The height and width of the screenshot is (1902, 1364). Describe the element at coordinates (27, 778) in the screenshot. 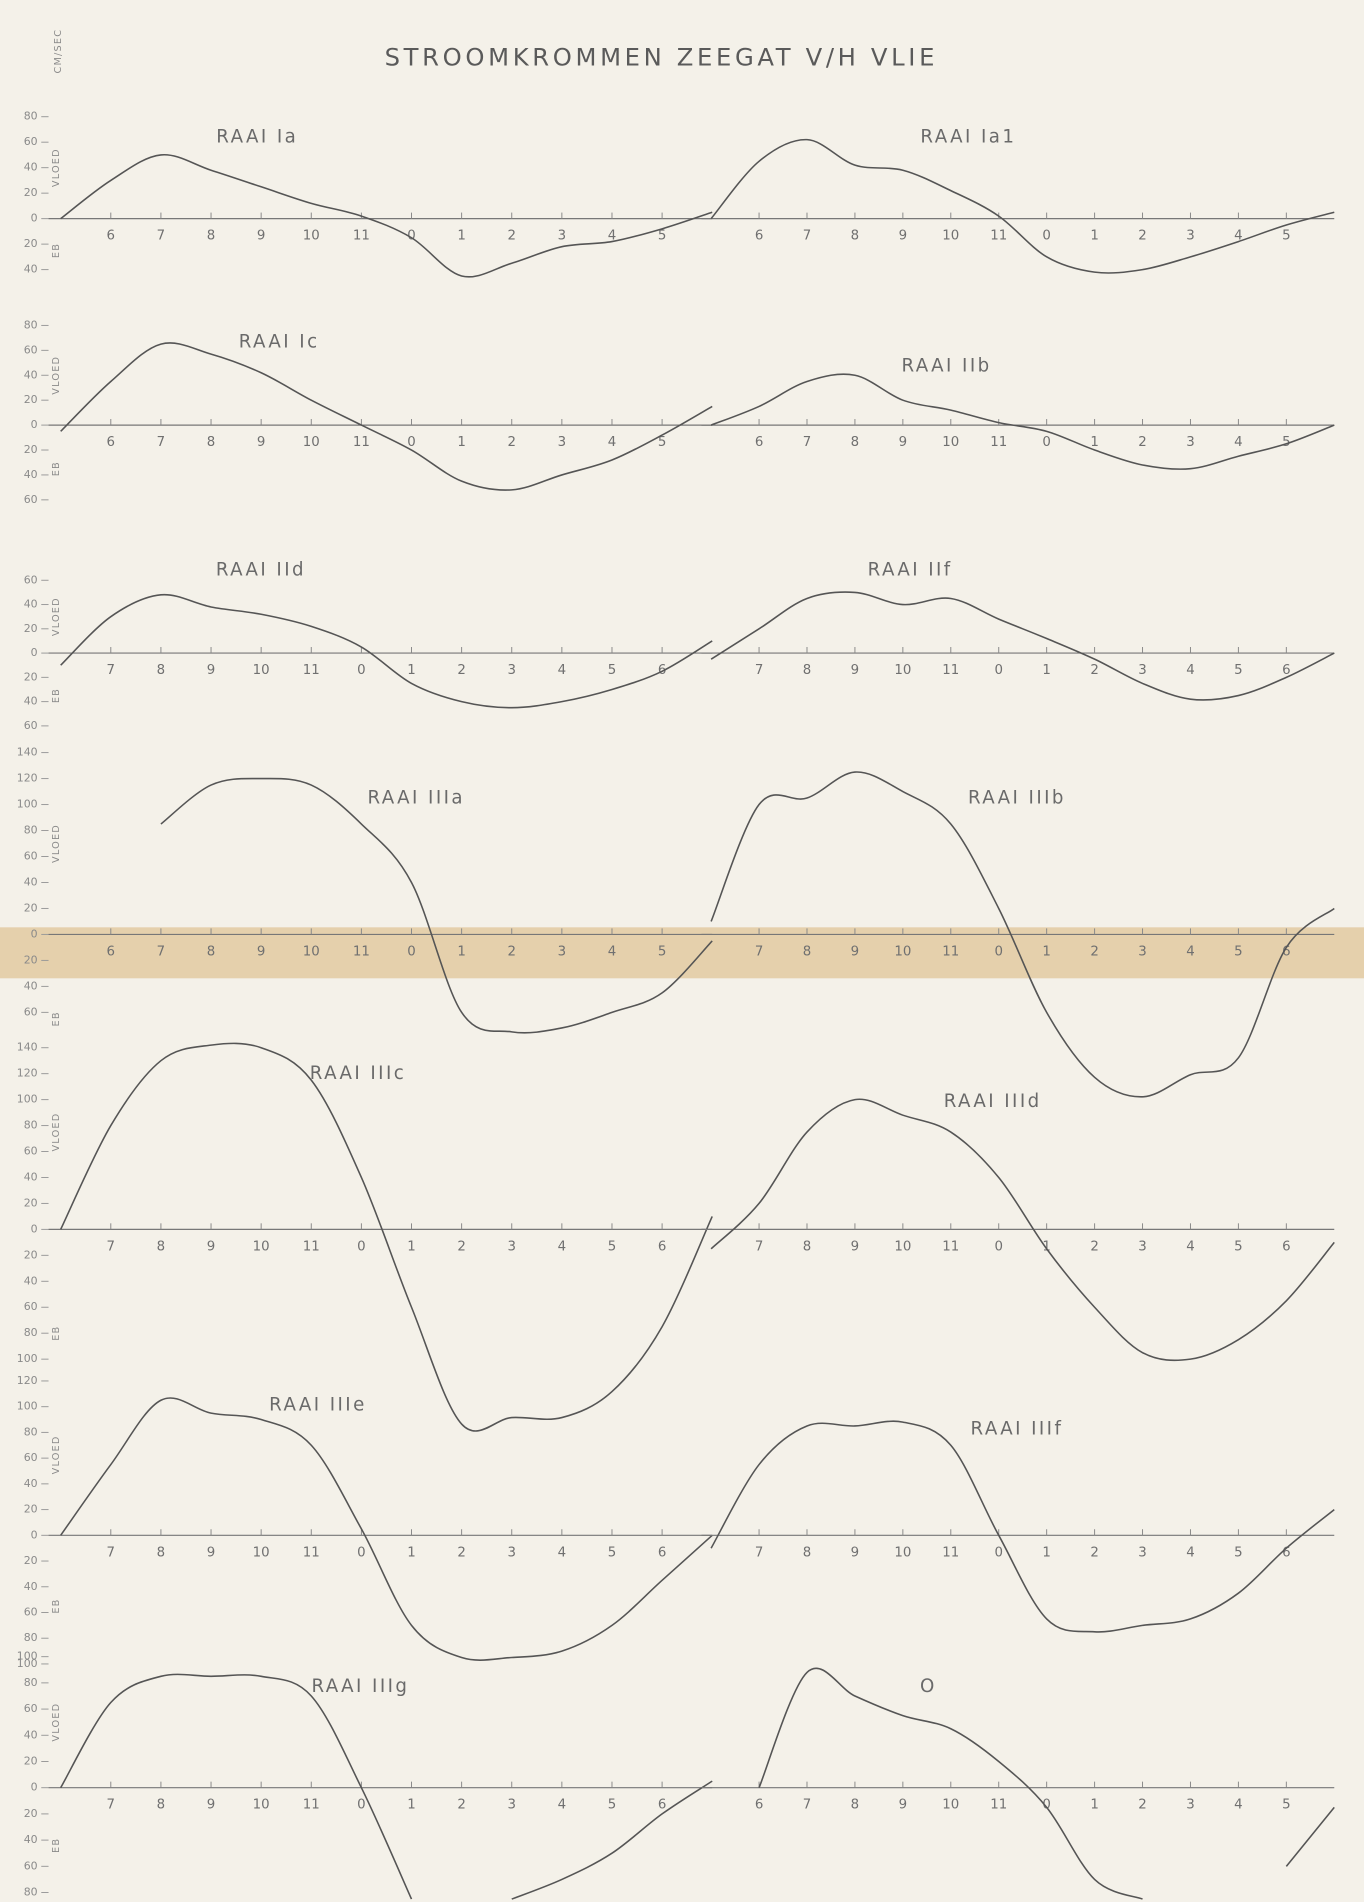

I see `y-tick-label: 120` at that location.